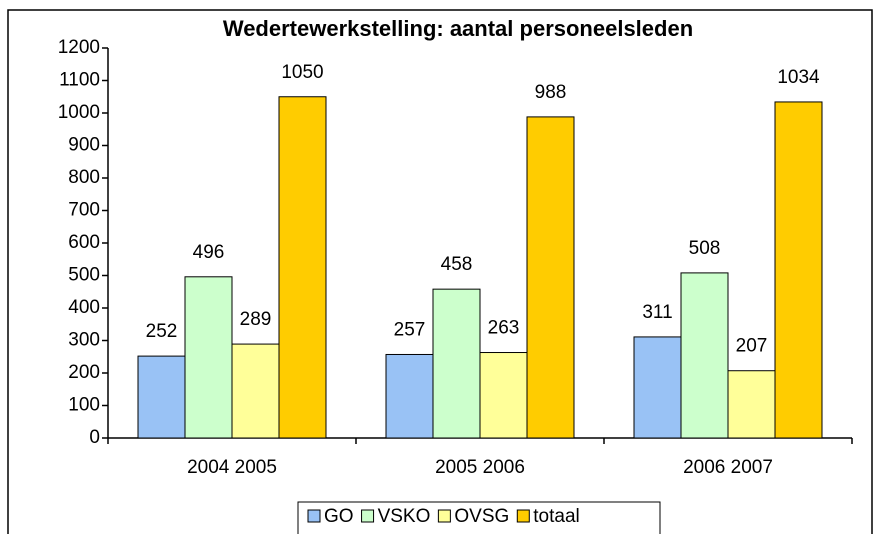 This screenshot has height=534, width=883. What do you see at coordinates (84, 405) in the screenshot?
I see `y-tick-label: 100` at bounding box center [84, 405].